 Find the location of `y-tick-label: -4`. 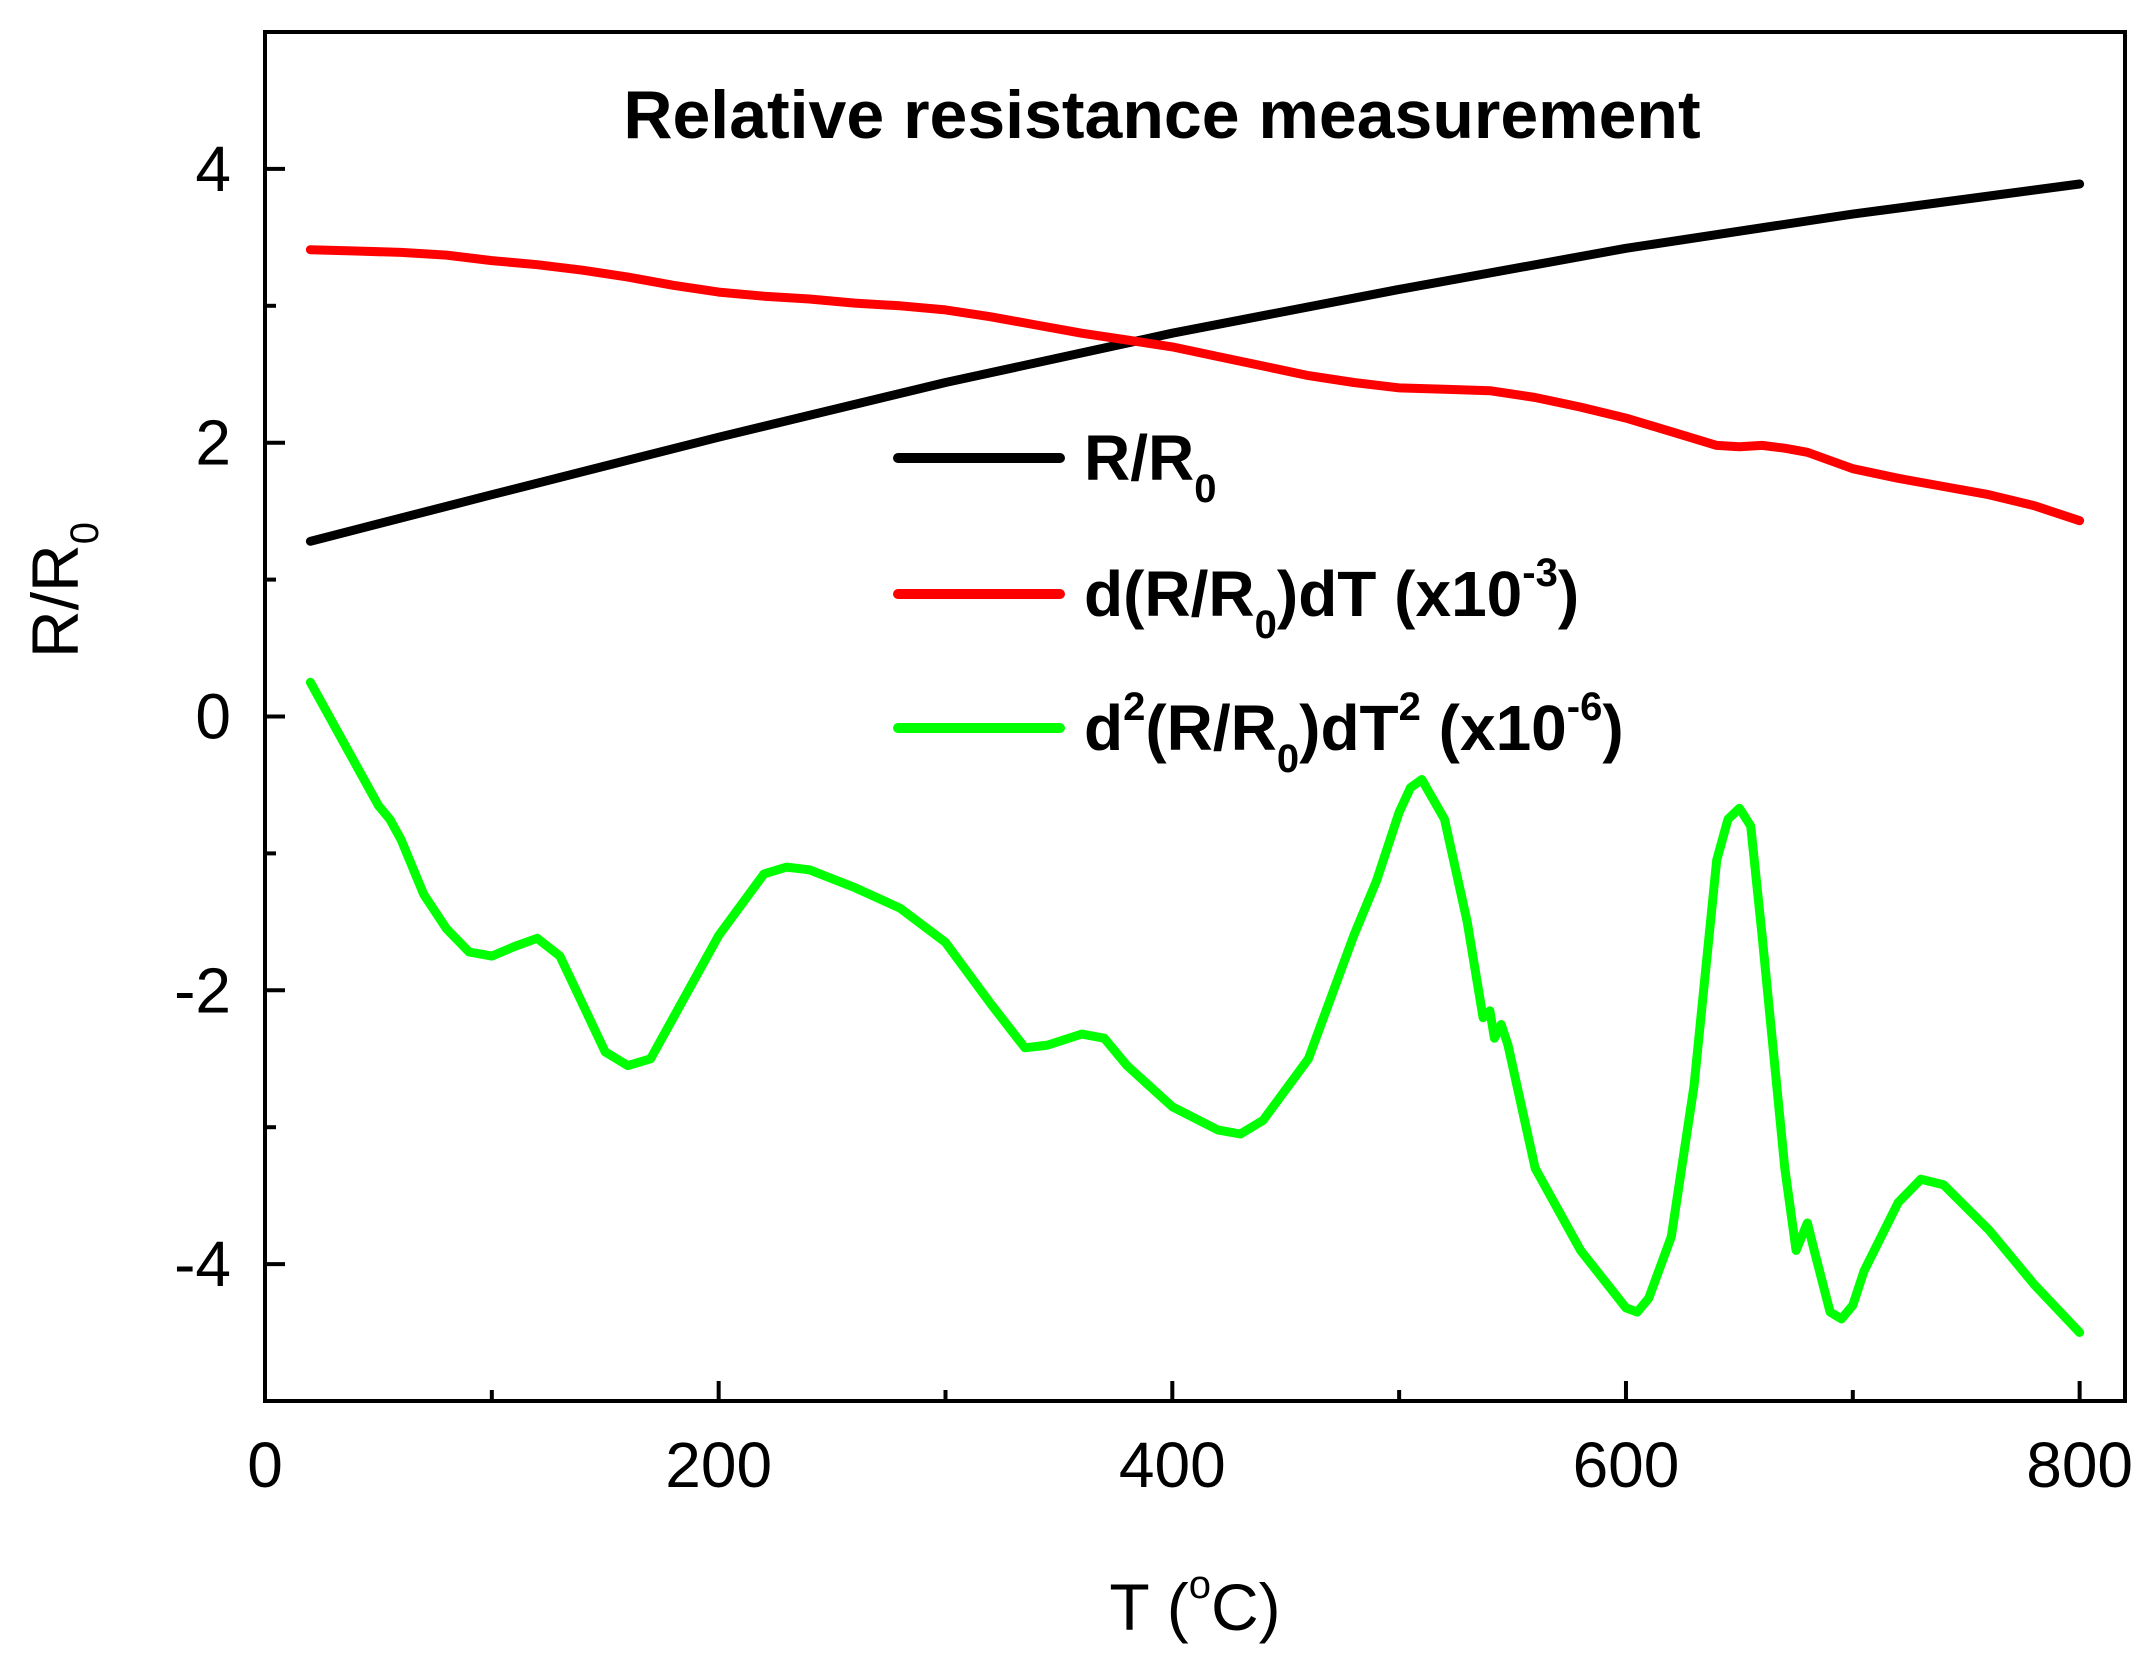

y-tick-label: -4 is located at coordinates (202, 1264).